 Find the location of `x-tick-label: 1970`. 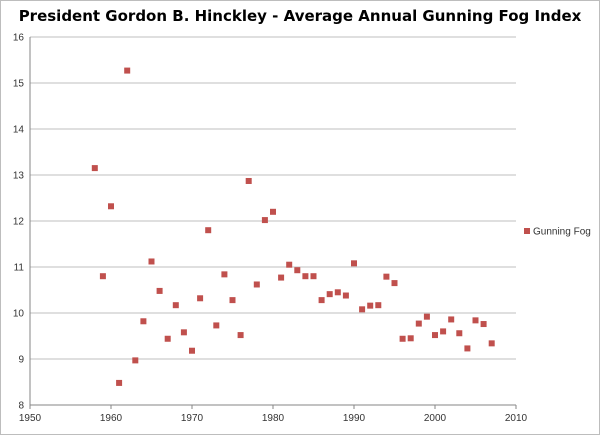

x-tick-label: 1970 is located at coordinates (192, 418).